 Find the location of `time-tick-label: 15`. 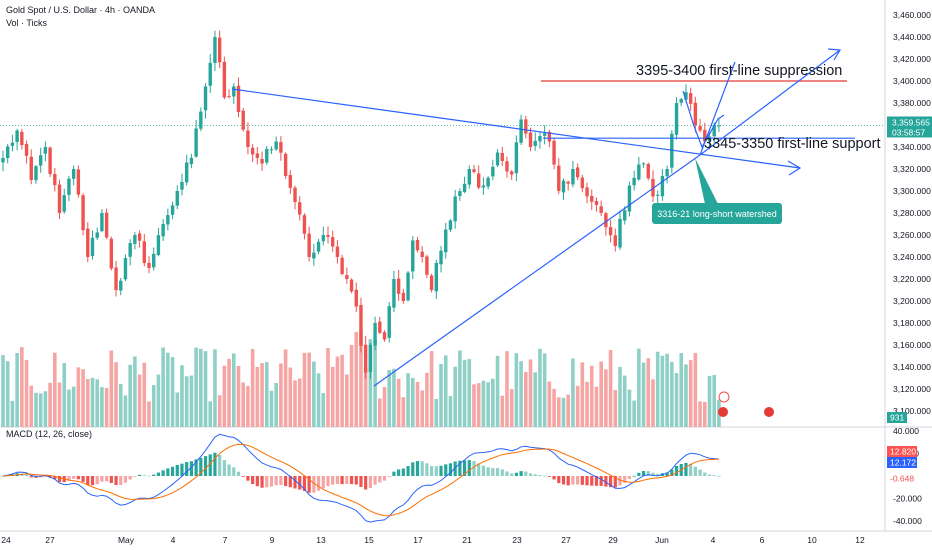

time-tick-label: 15 is located at coordinates (369, 540).